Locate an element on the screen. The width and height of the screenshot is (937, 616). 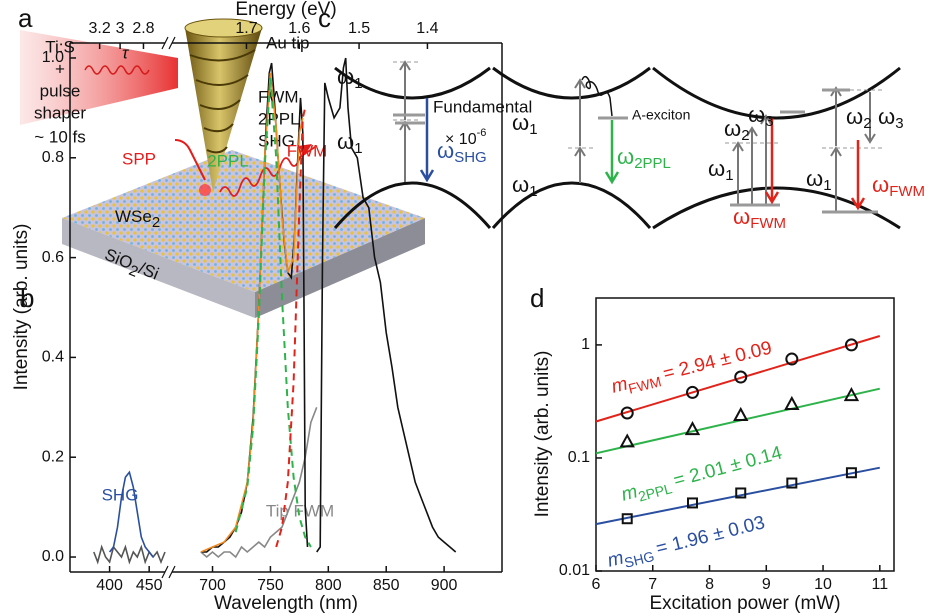
sample-text: WSe is located at coordinates (133, 216).